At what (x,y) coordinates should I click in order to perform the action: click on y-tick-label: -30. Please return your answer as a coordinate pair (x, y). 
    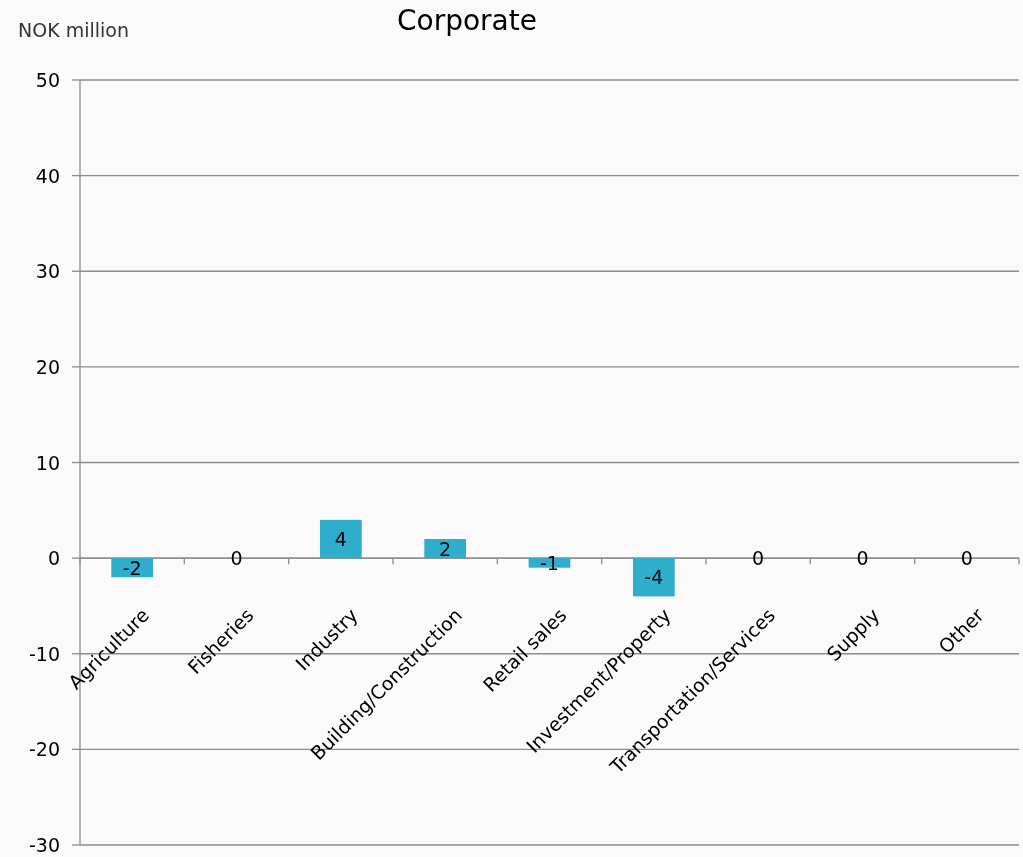
    Looking at the image, I should click on (44, 845).